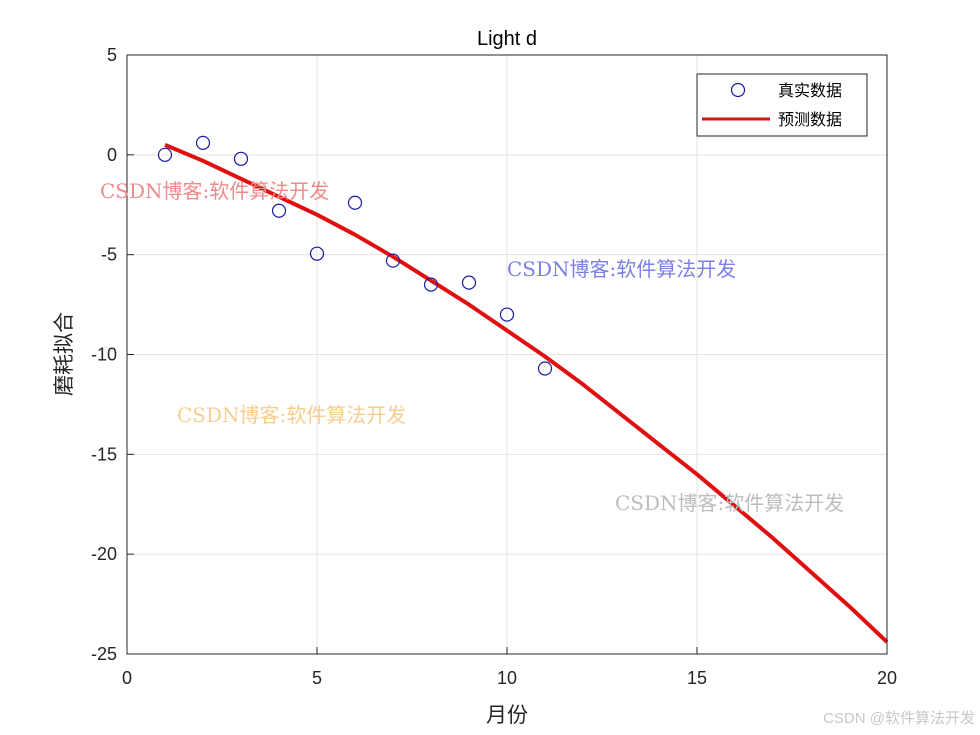  What do you see at coordinates (127, 678) in the screenshot?
I see `x-tick-label: 0` at bounding box center [127, 678].